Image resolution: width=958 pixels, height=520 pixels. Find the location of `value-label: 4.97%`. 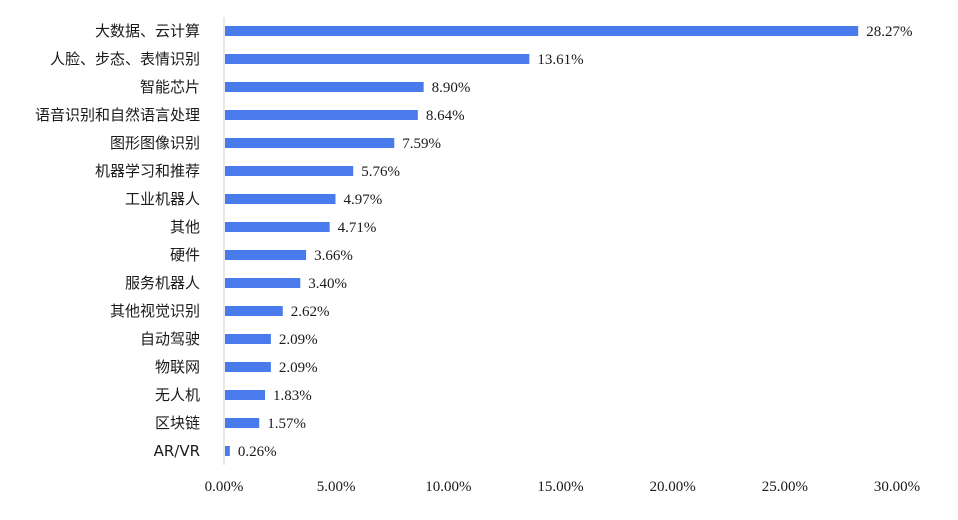

value-label: 4.97% is located at coordinates (362, 200).